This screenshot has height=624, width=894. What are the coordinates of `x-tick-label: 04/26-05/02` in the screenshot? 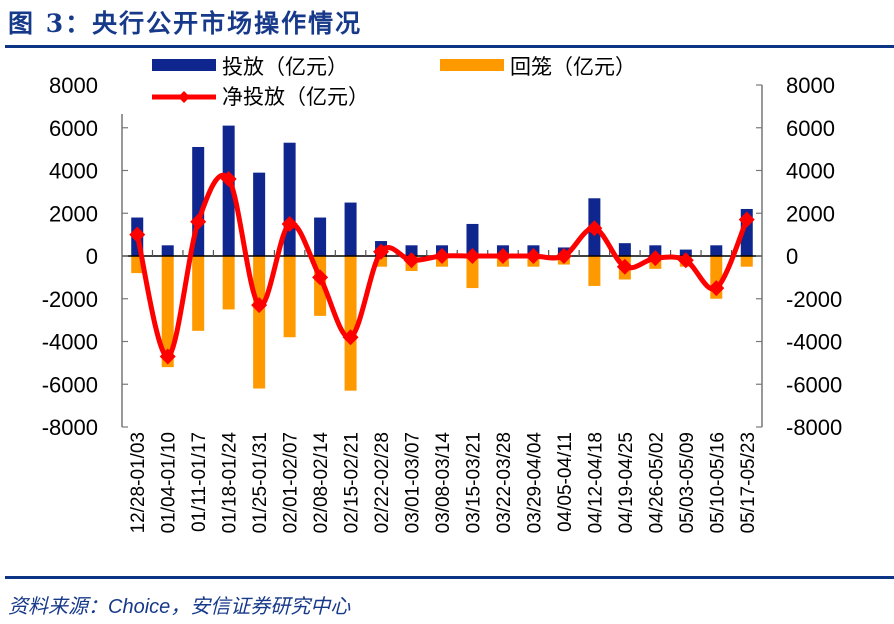 It's located at (656, 482).